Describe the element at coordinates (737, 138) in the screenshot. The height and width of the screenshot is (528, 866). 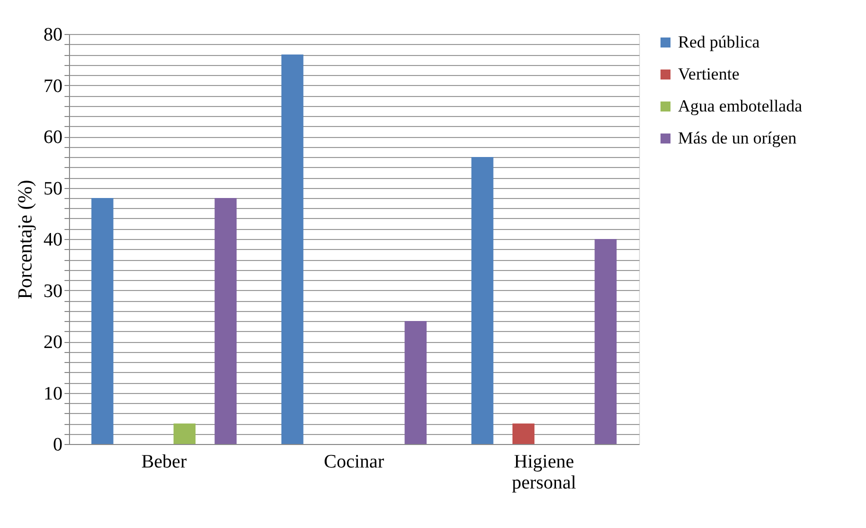
I see `legend-label: Más de un orígen` at that location.